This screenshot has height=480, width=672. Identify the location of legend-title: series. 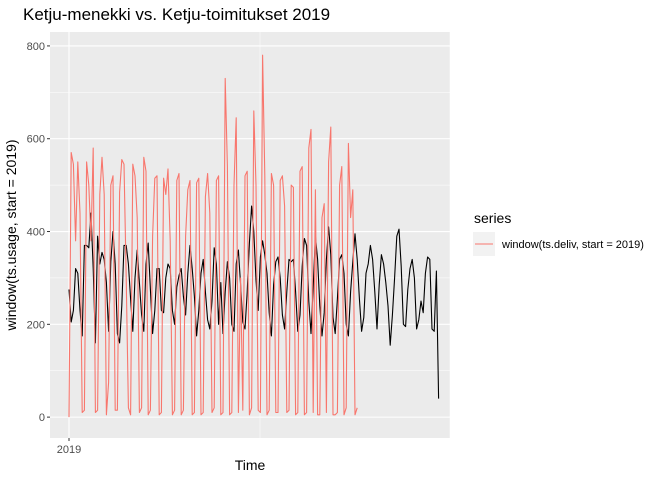
(492, 218).